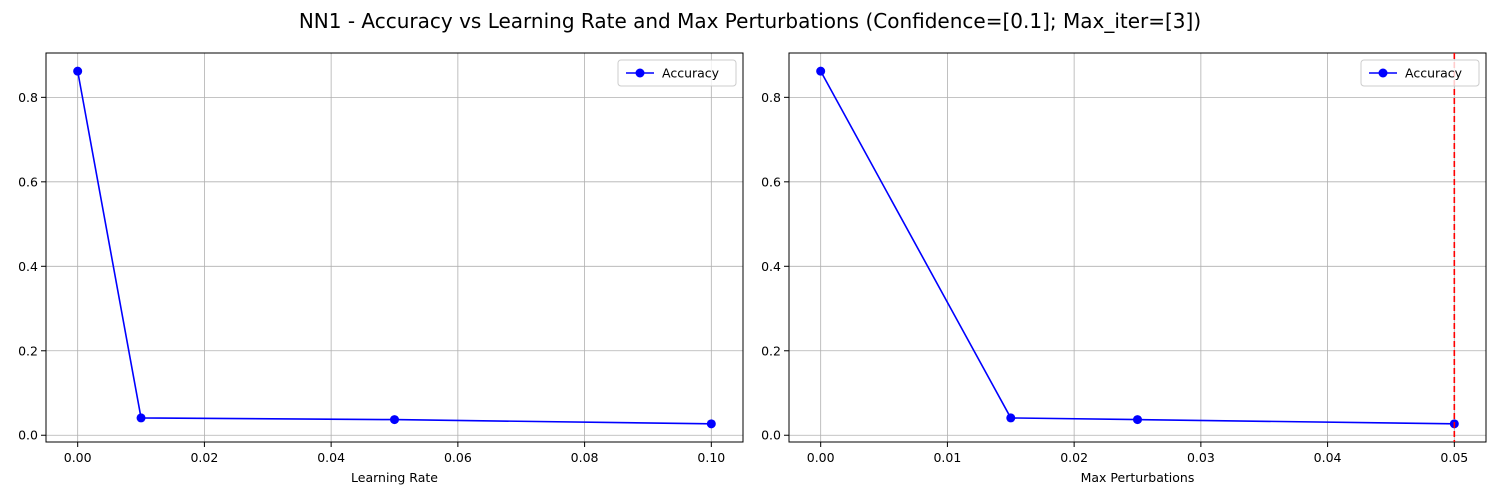 This screenshot has height=500, width=1500. What do you see at coordinates (1454, 457) in the screenshot?
I see `x-tick-label: 0.05` at bounding box center [1454, 457].